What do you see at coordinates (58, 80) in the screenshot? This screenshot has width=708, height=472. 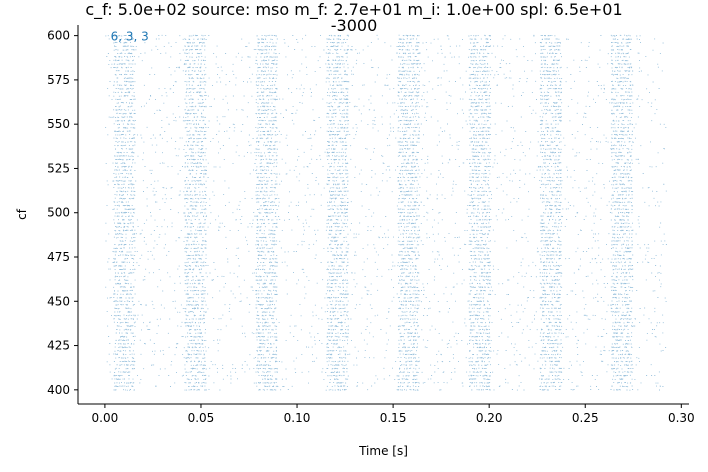 I see `y-tick-label: 575` at bounding box center [58, 80].